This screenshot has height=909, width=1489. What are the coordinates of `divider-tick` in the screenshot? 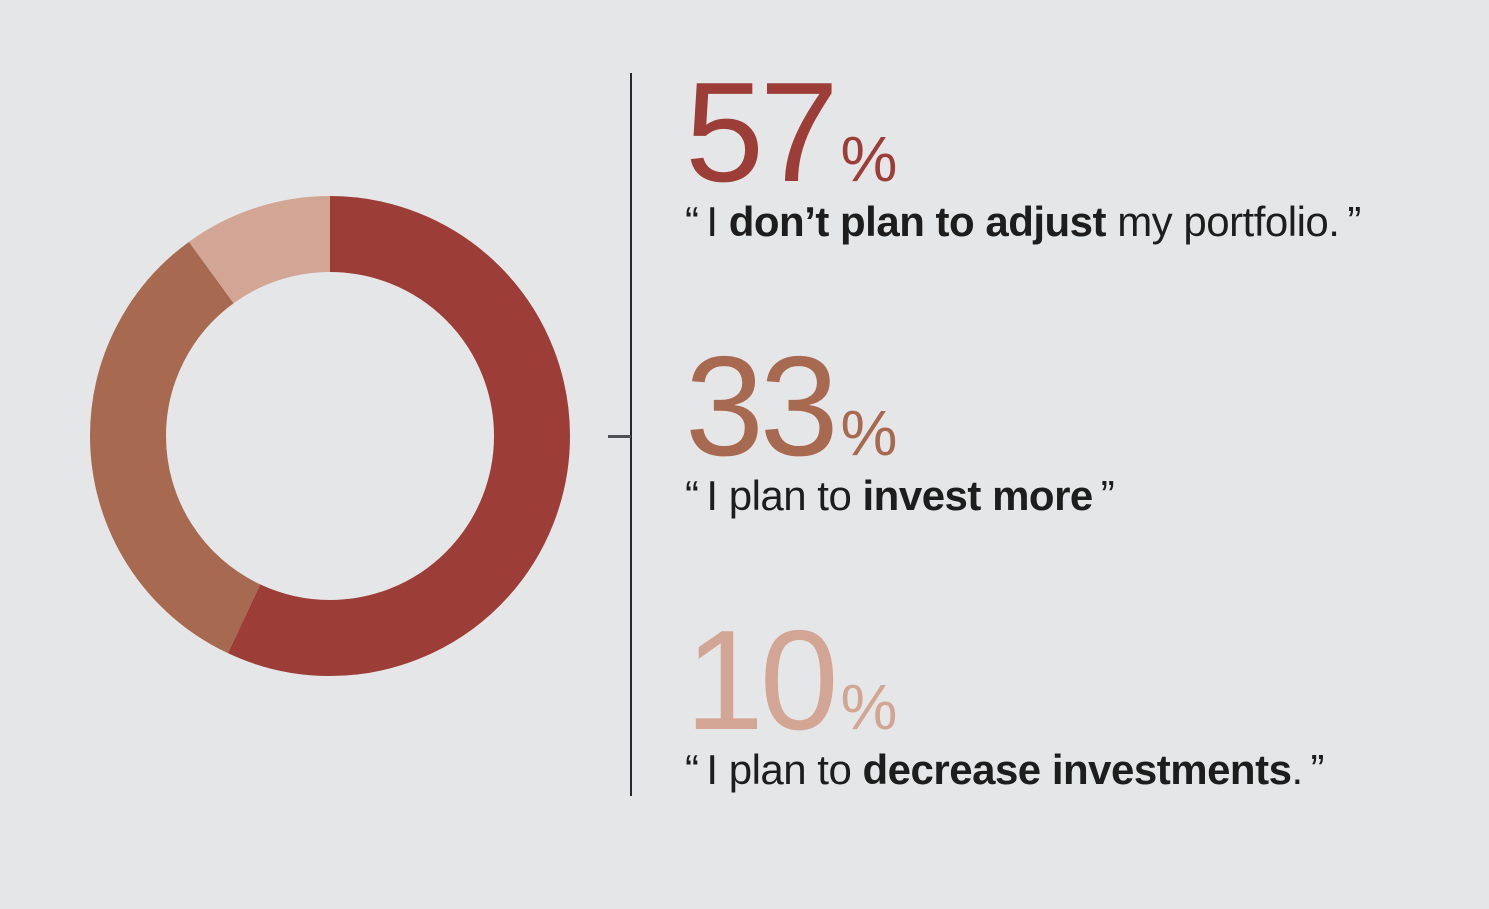 It's located at (619, 436).